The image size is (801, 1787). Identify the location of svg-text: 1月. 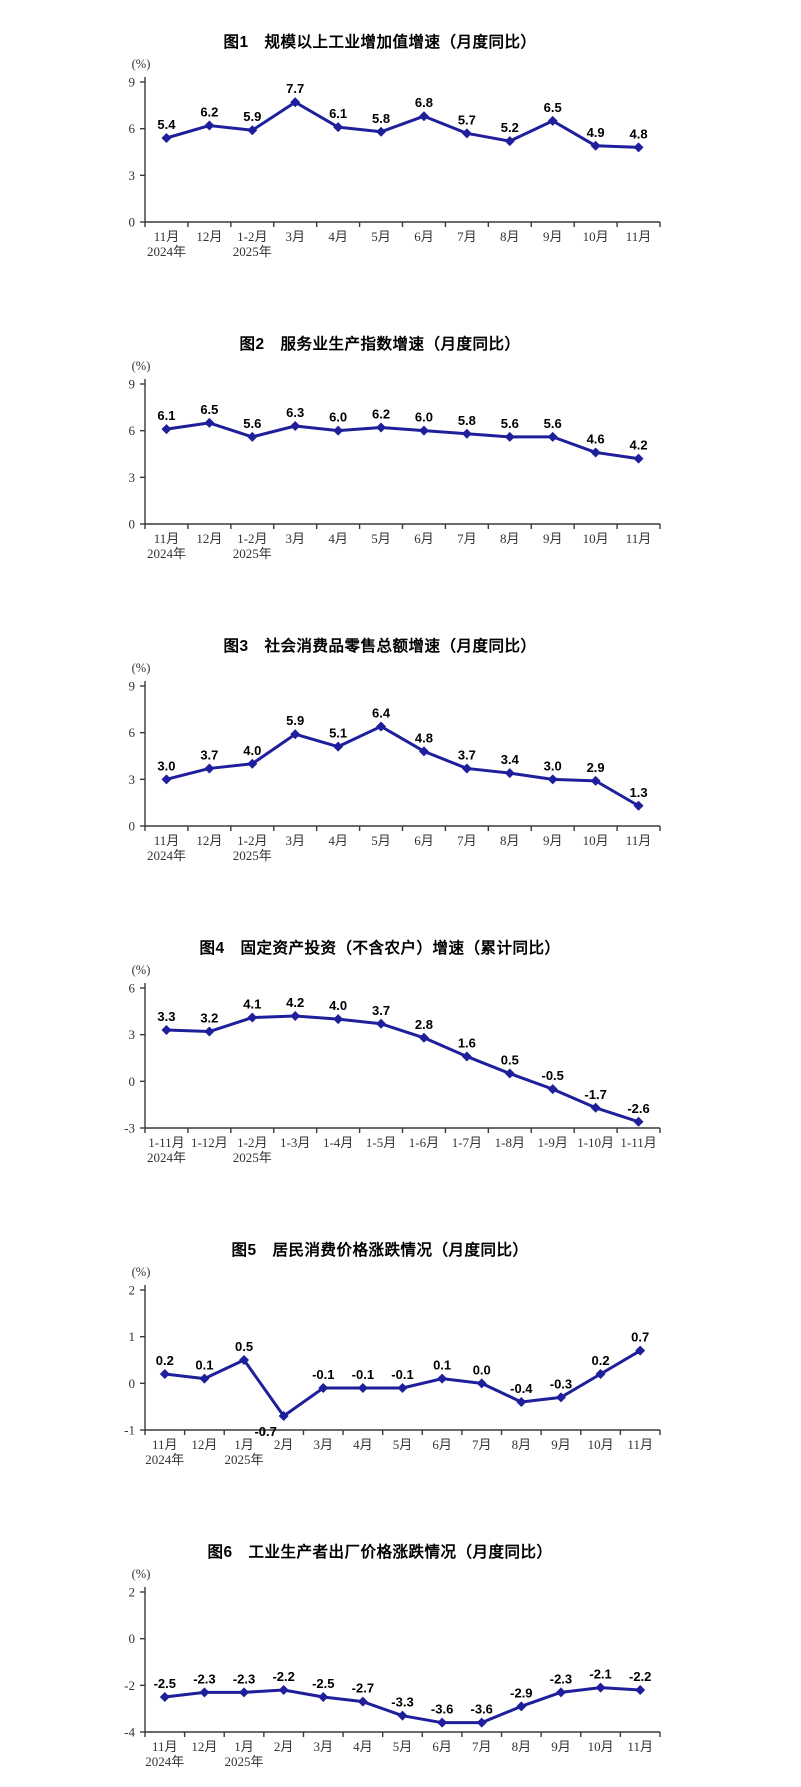
(244, 1444).